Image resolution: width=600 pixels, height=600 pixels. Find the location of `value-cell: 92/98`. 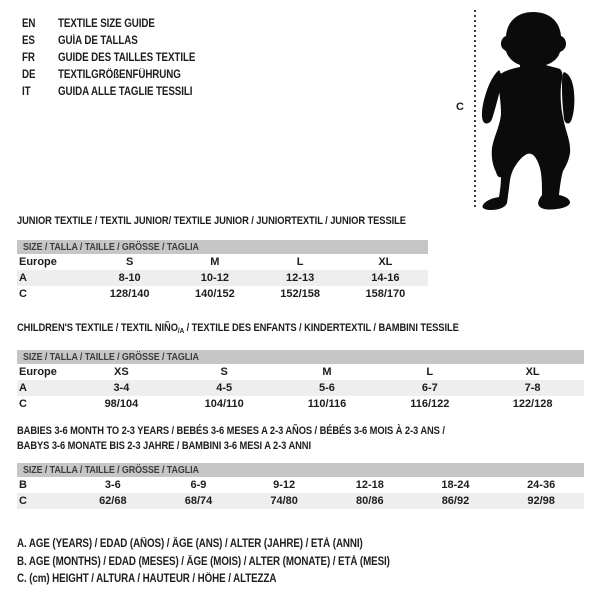

value-cell: 92/98 is located at coordinates (541, 501).